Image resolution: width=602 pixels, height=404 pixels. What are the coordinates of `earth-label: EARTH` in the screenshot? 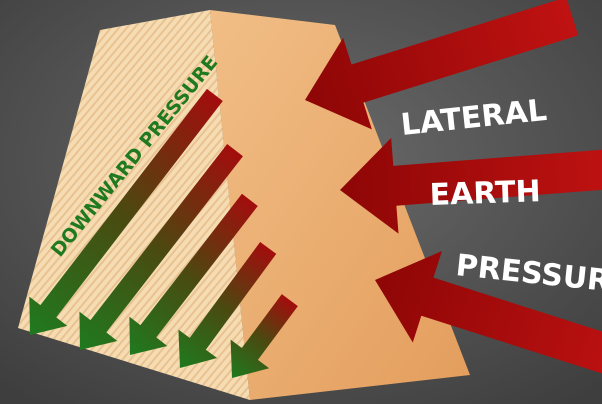 It's located at (485, 193).